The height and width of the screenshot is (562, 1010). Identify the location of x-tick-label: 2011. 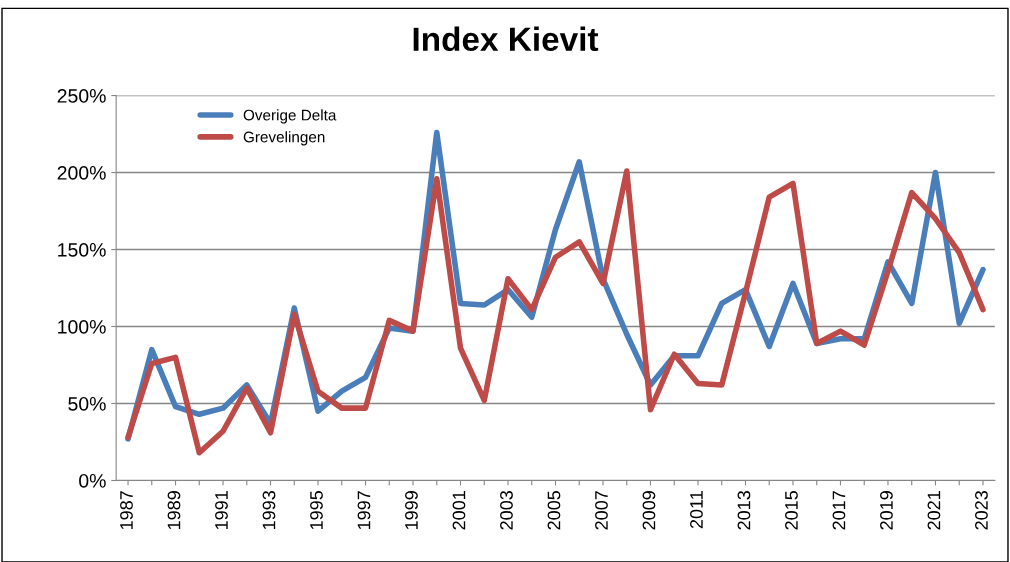
(696, 510).